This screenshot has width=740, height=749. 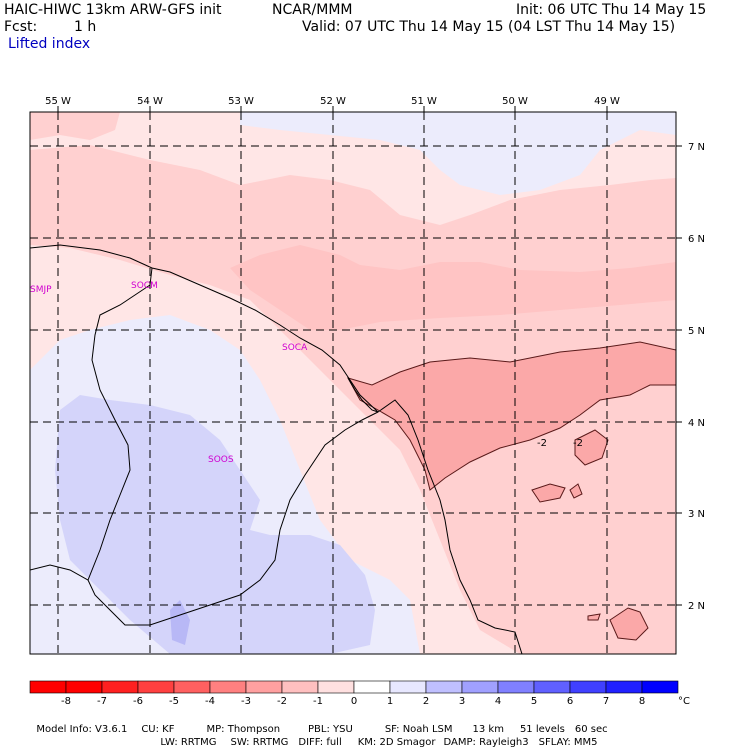 I want to click on legend-tick-label: -4, so click(x=210, y=701).